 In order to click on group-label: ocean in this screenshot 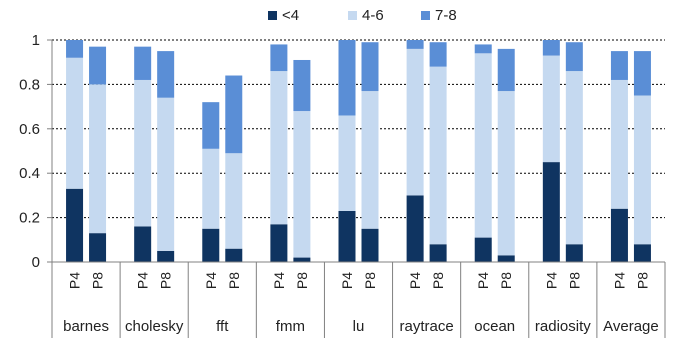, I will do `click(494, 326)`.